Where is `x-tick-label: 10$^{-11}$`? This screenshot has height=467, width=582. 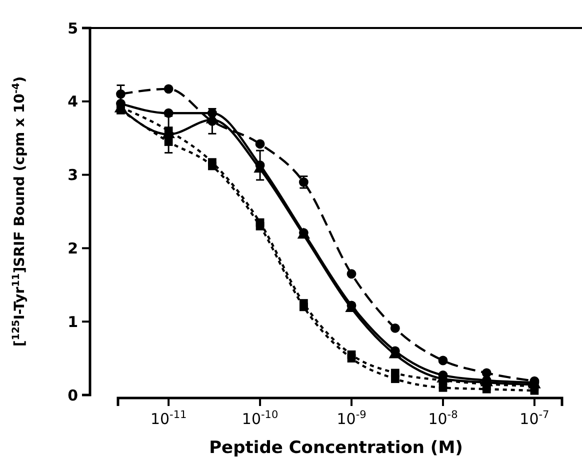 x-tick-label: 10$^{-11}$ is located at coordinates (168, 418).